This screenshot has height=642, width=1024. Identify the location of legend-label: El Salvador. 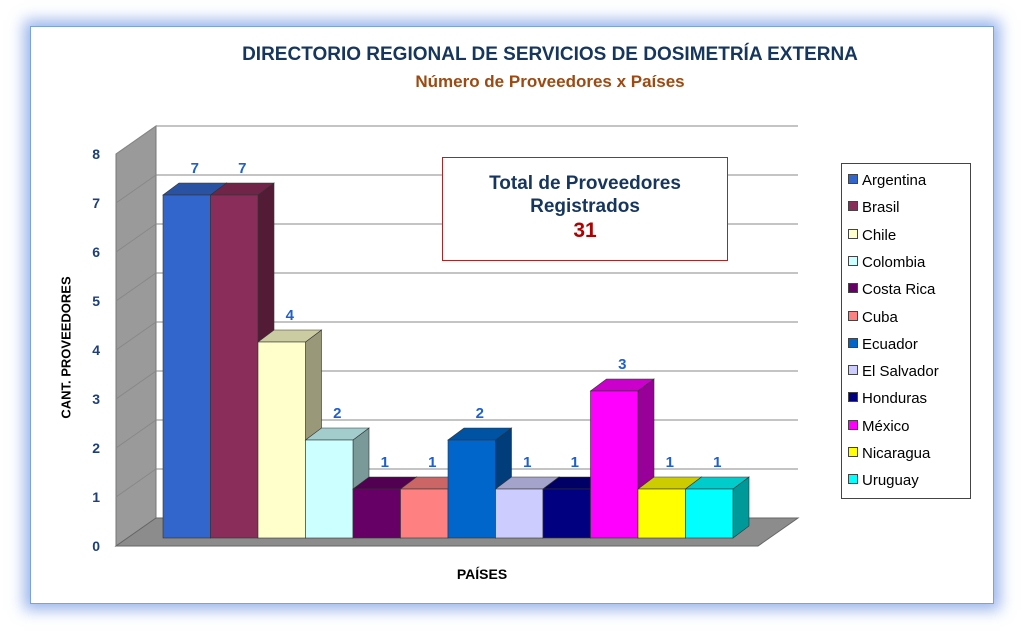
(900, 372).